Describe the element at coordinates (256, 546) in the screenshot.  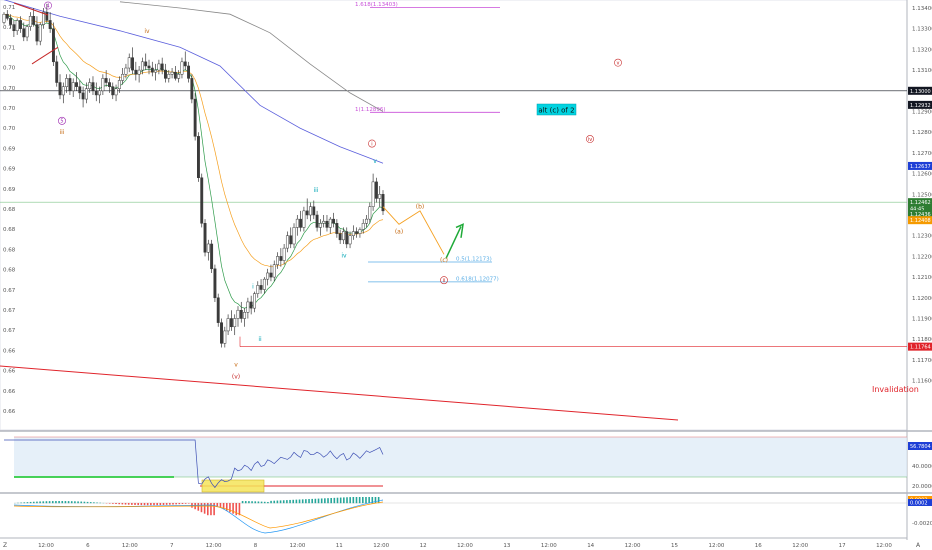
I see `time-tick-label: 8` at that location.